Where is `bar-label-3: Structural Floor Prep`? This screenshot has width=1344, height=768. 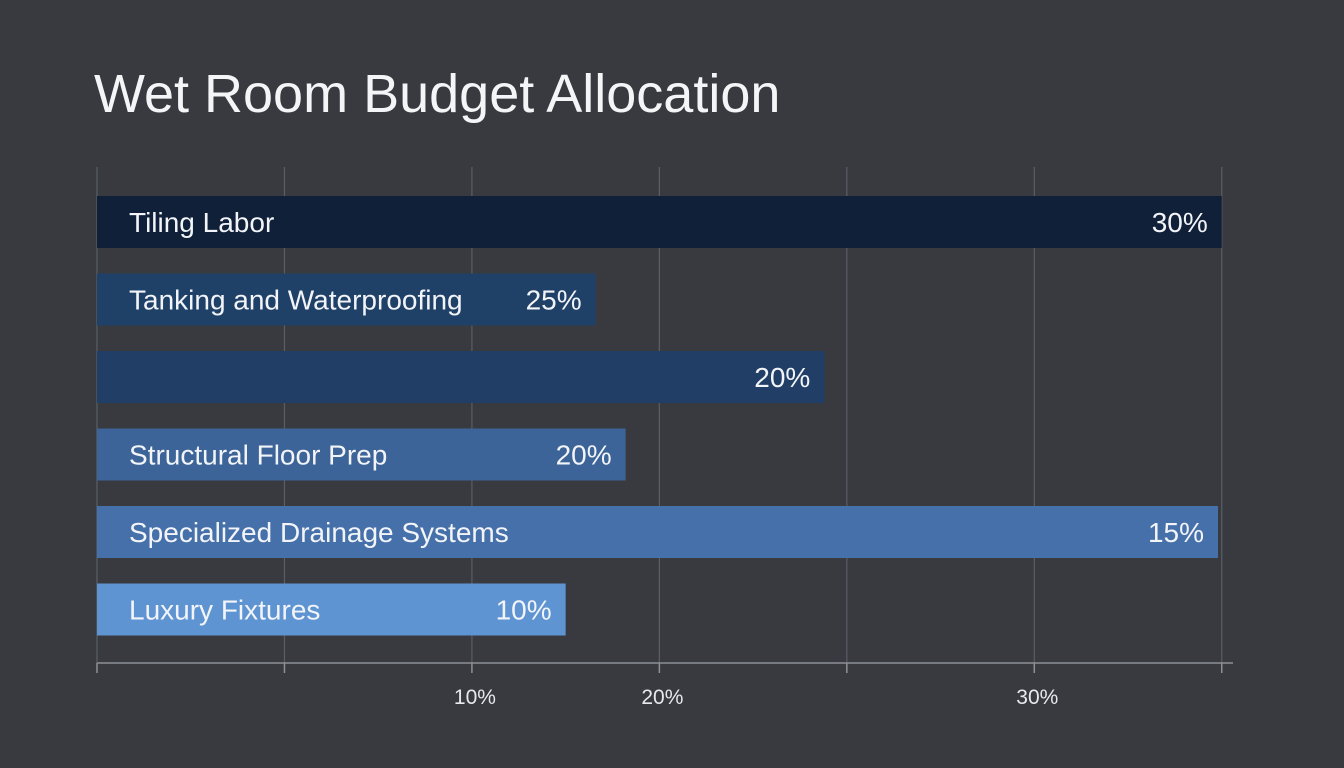
bar-label-3: Structural Floor Prep is located at coordinates (258, 455).